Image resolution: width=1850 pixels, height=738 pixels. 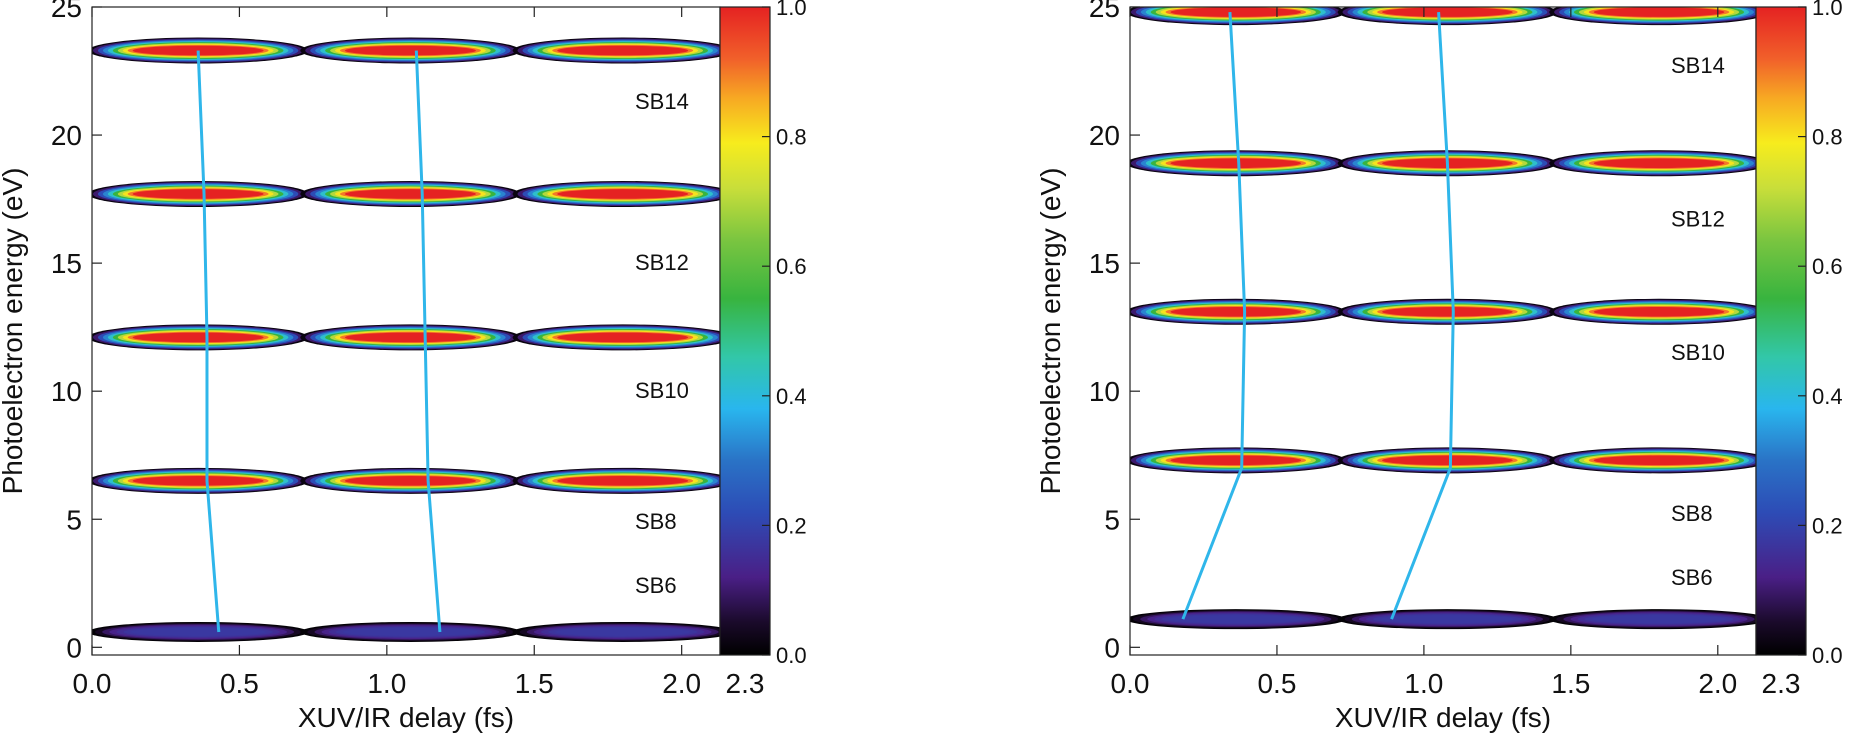 I want to click on colorbar, so click(x=745, y=331).